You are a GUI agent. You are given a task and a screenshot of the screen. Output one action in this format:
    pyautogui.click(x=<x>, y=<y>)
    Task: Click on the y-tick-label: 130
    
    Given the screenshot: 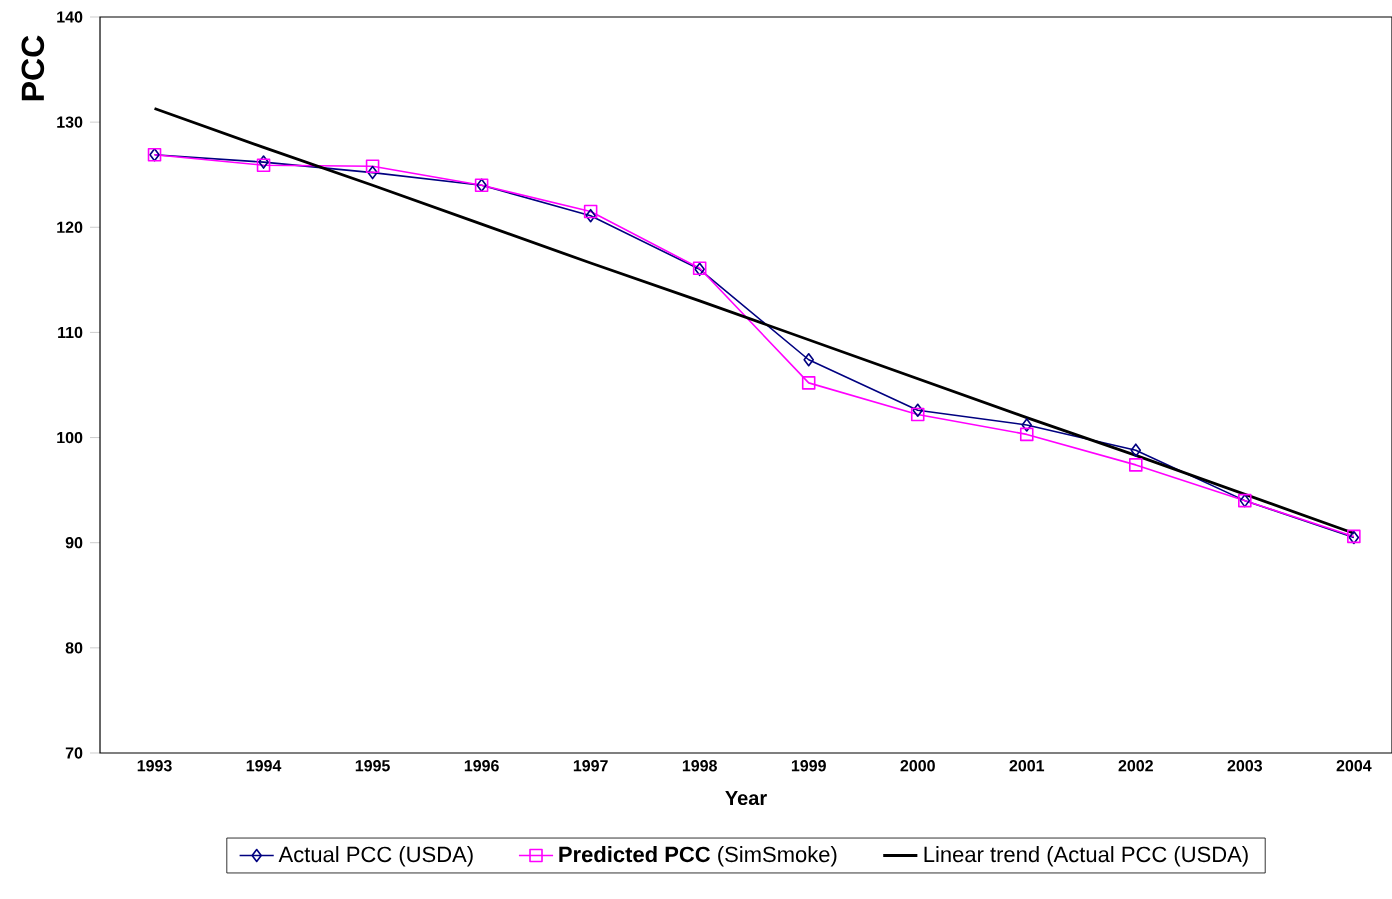 What is the action you would take?
    pyautogui.click(x=70, y=122)
    